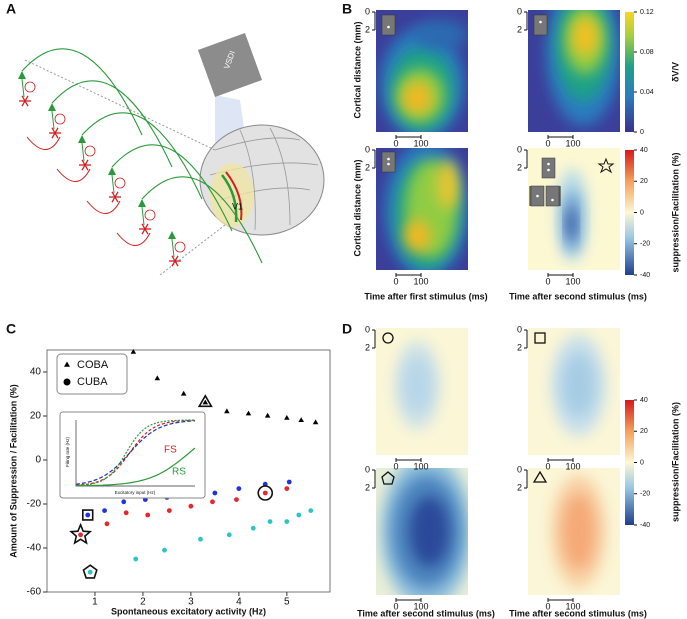 The width and height of the screenshot is (687, 619). Describe the element at coordinates (647, 92) in the screenshot. I see `colorbar-tick-label: 0.04` at that location.